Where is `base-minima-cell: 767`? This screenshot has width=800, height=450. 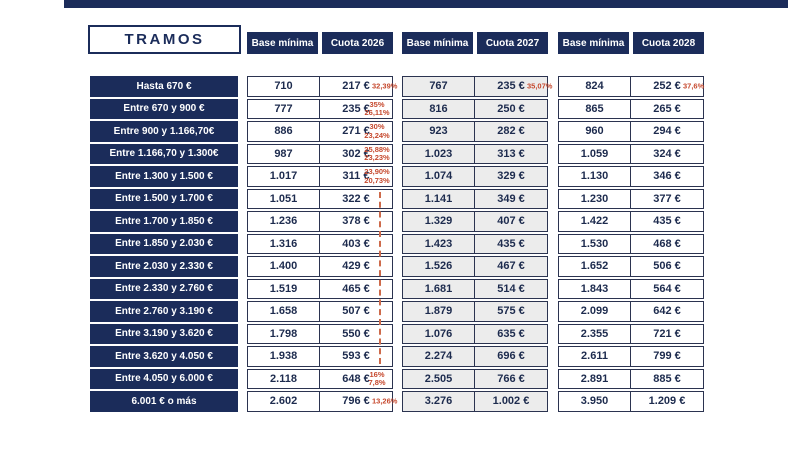
base-minima-cell: 767 is located at coordinates (439, 86).